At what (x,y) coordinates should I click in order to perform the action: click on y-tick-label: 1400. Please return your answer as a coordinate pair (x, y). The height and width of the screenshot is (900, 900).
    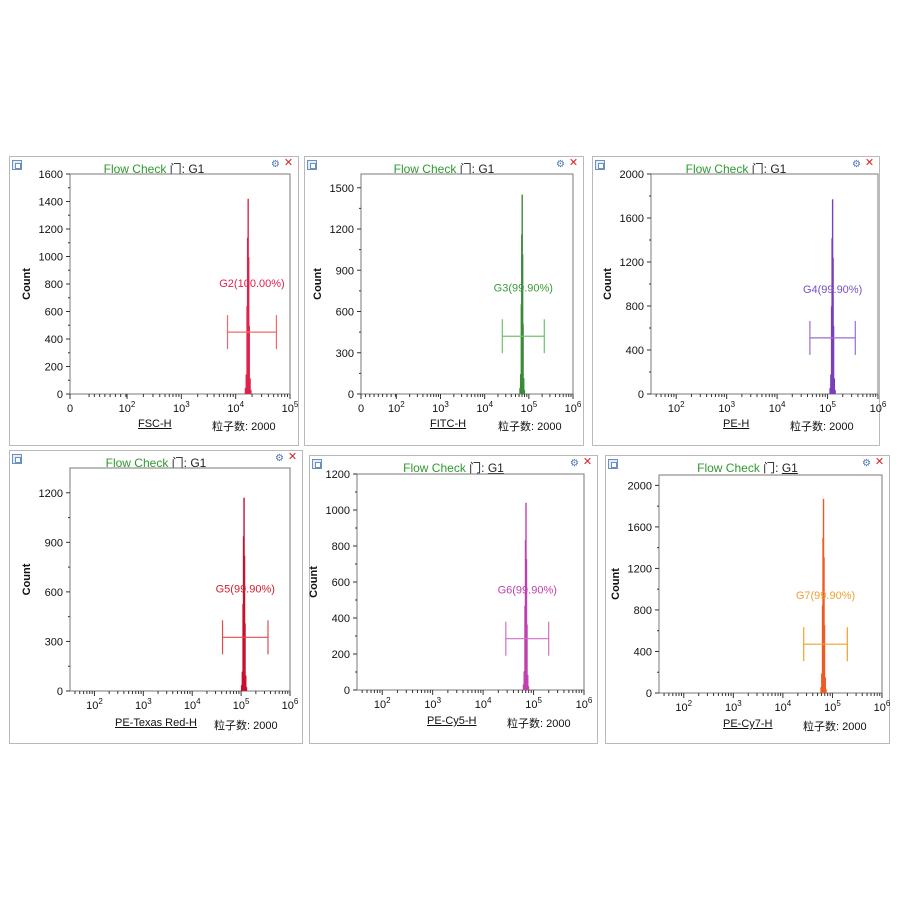
    Looking at the image, I should click on (51, 203).